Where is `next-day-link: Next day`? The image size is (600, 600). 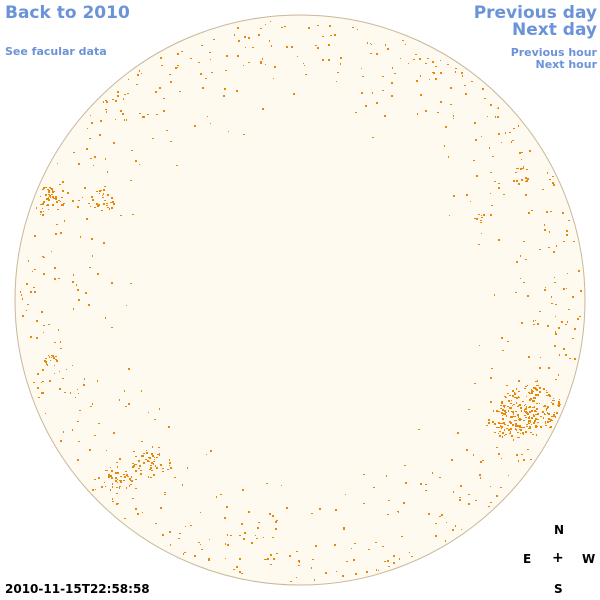 next-day-link: Next day is located at coordinates (554, 30).